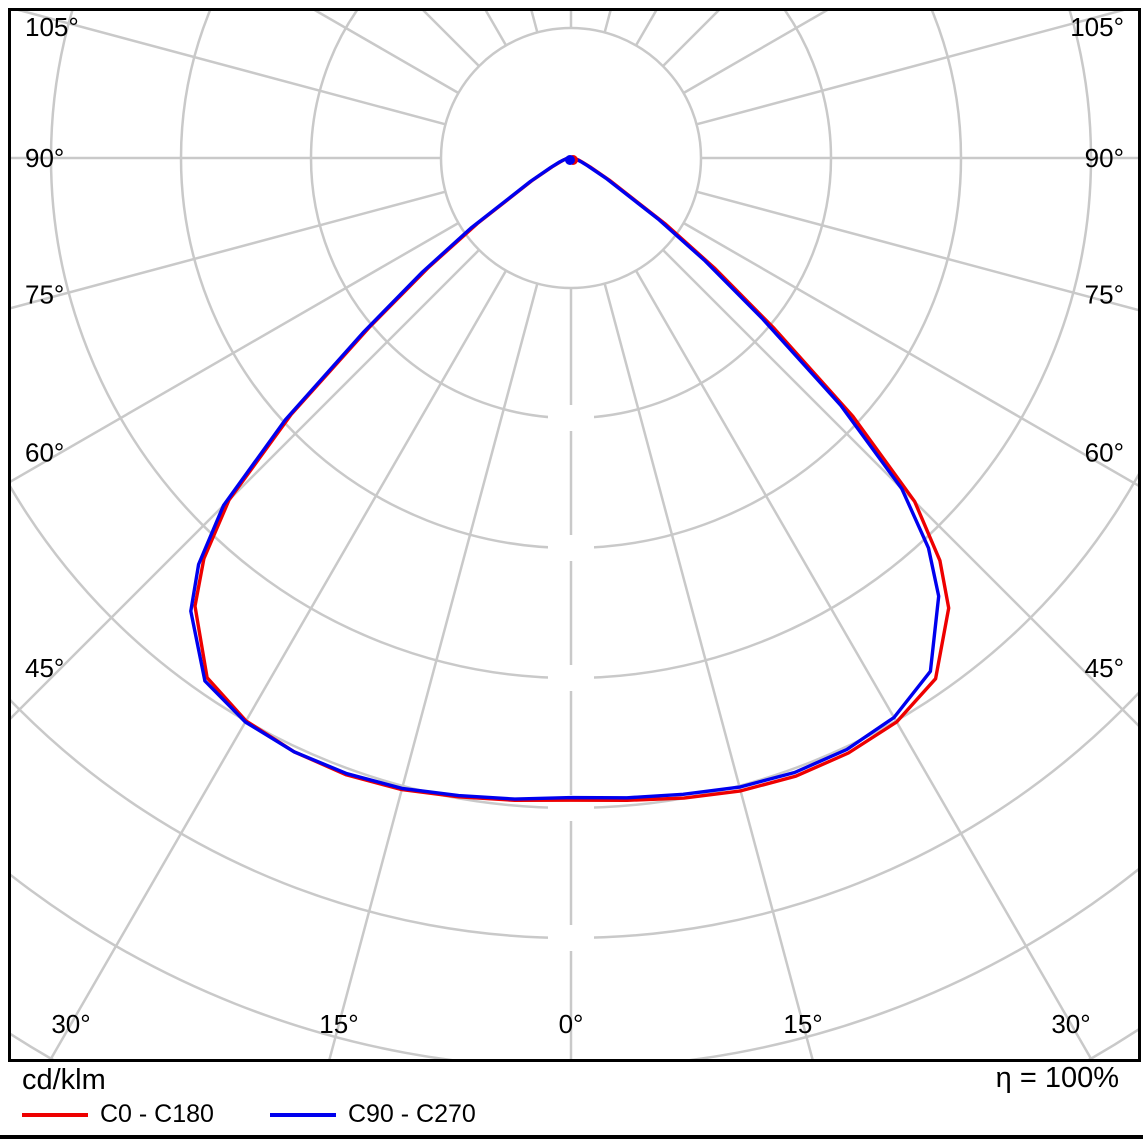 This screenshot has height=1143, width=1143. I want to click on unit-label: cd/klm, so click(64, 1080).